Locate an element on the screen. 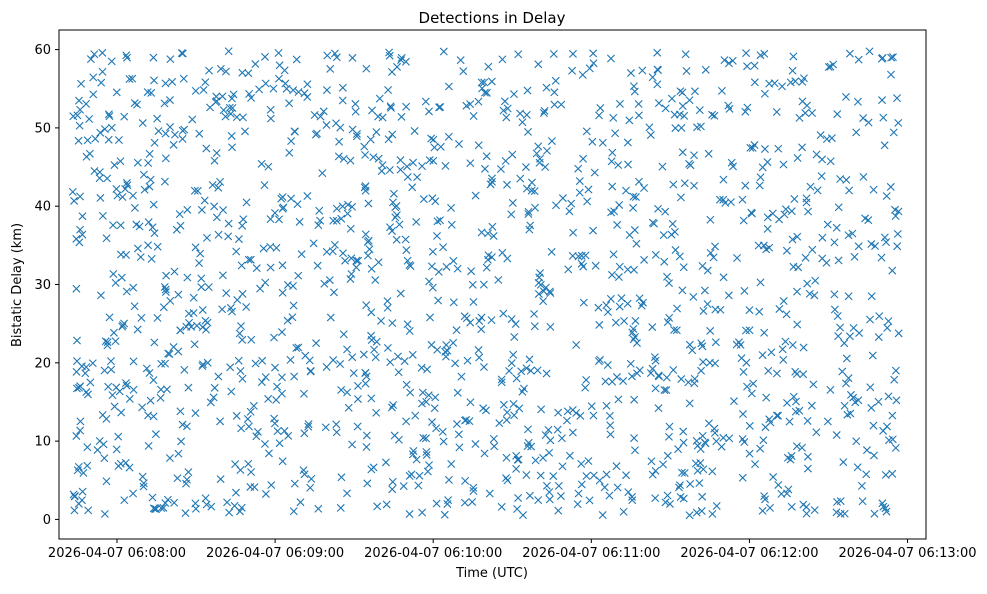 The height and width of the screenshot is (594, 987). y-tick-label: 30 is located at coordinates (42, 285).